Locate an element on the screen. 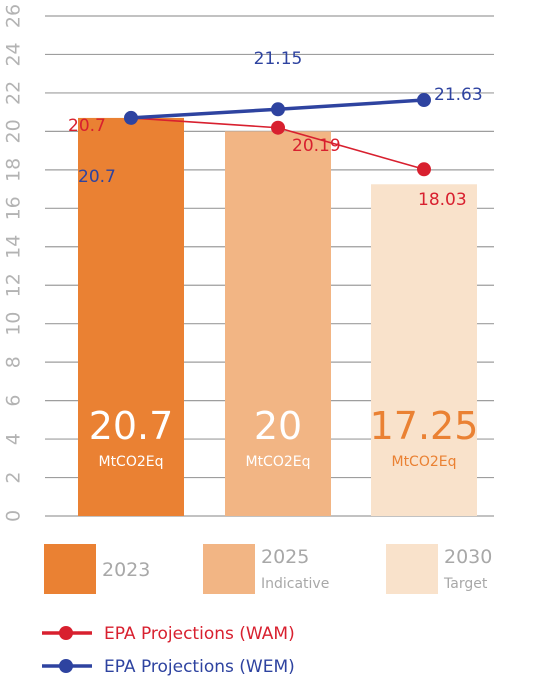 This screenshot has width=540, height=699. series-data-label-wam: 20.7 is located at coordinates (87, 126).